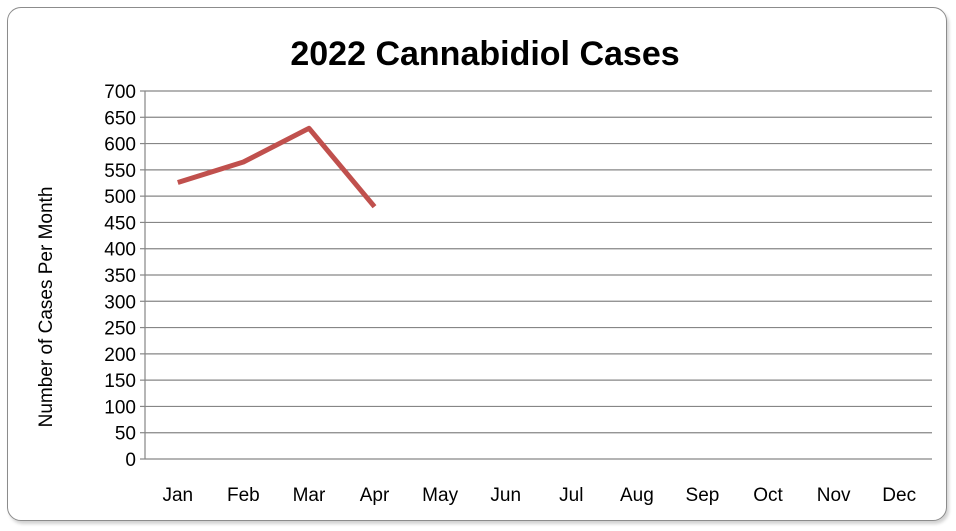 The image size is (956, 531). What do you see at coordinates (484, 54) in the screenshot?
I see `chart-title: 2022 Cannabidiol Cases` at bounding box center [484, 54].